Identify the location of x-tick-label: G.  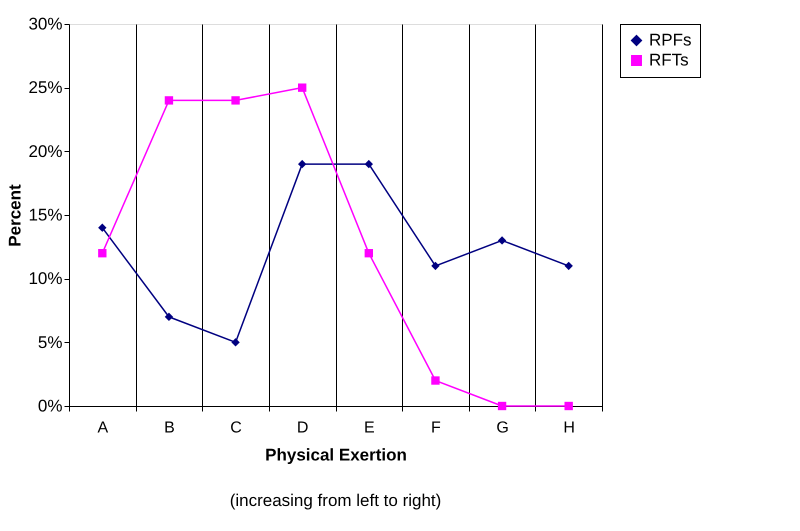
(502, 428).